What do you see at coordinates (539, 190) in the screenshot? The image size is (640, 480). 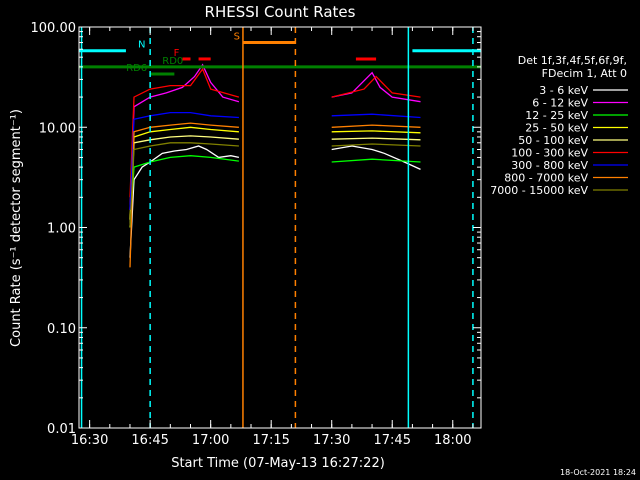 I see `legend-label-7000-15000-kev: 7000 - 15000 keV` at bounding box center [539, 190].